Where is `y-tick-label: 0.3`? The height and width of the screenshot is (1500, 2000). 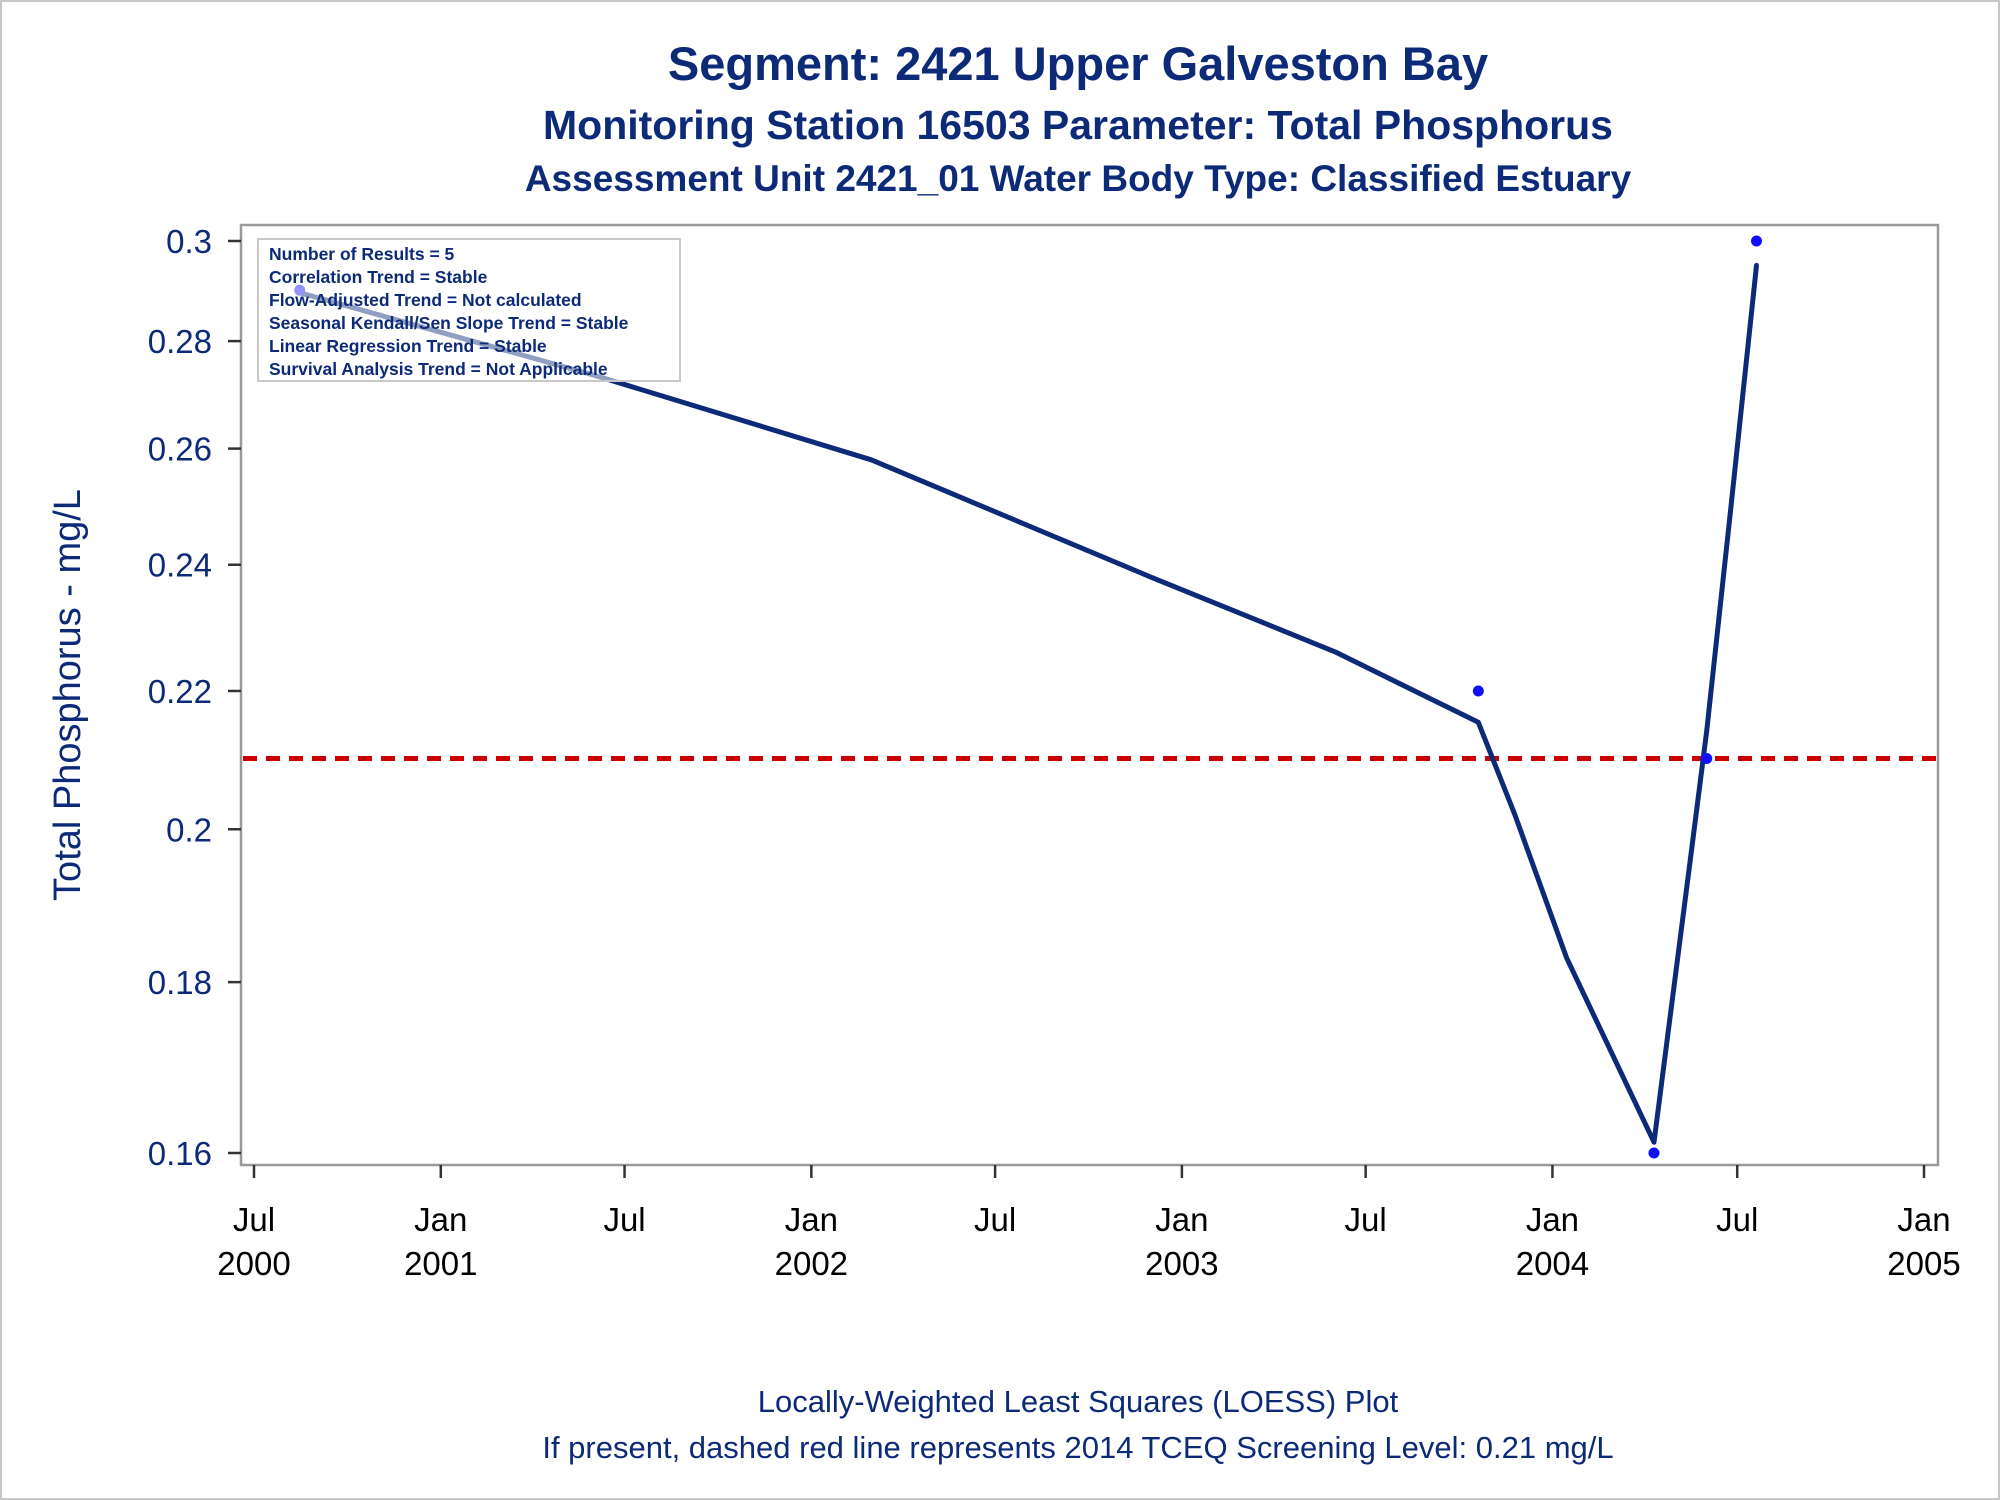
y-tick-label: 0.3 is located at coordinates (189, 241).